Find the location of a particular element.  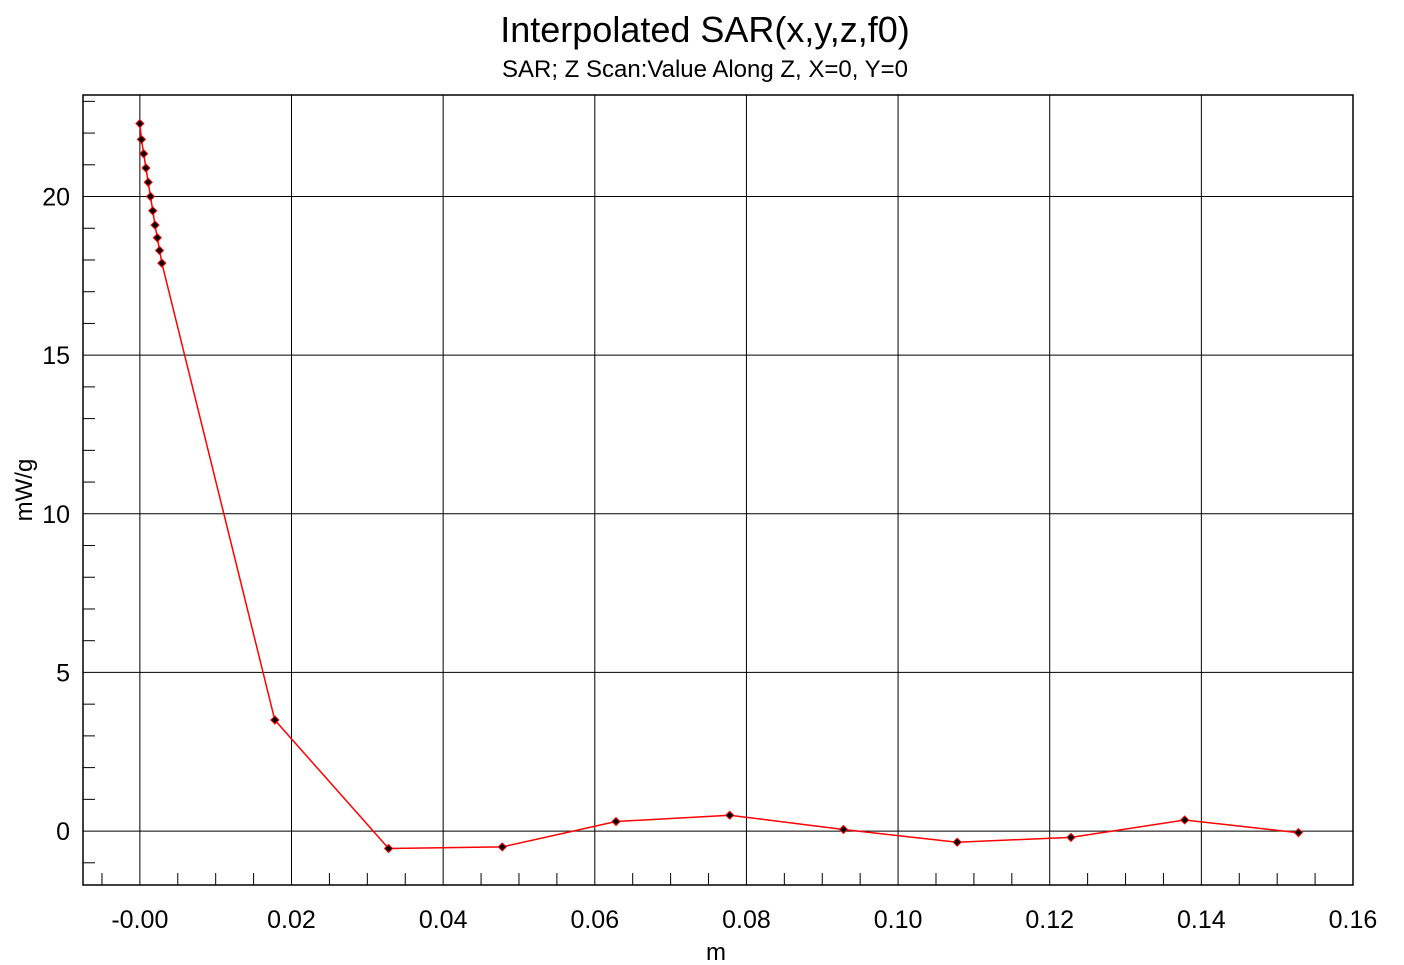

chart-title: Interpolated SAR(x,y,z,f0) is located at coordinates (705, 29).